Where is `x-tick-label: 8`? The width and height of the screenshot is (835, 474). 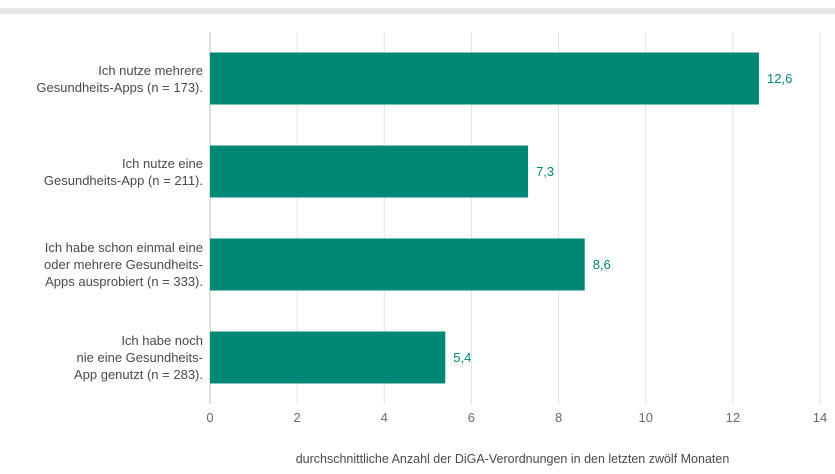 x-tick-label: 8 is located at coordinates (558, 417).